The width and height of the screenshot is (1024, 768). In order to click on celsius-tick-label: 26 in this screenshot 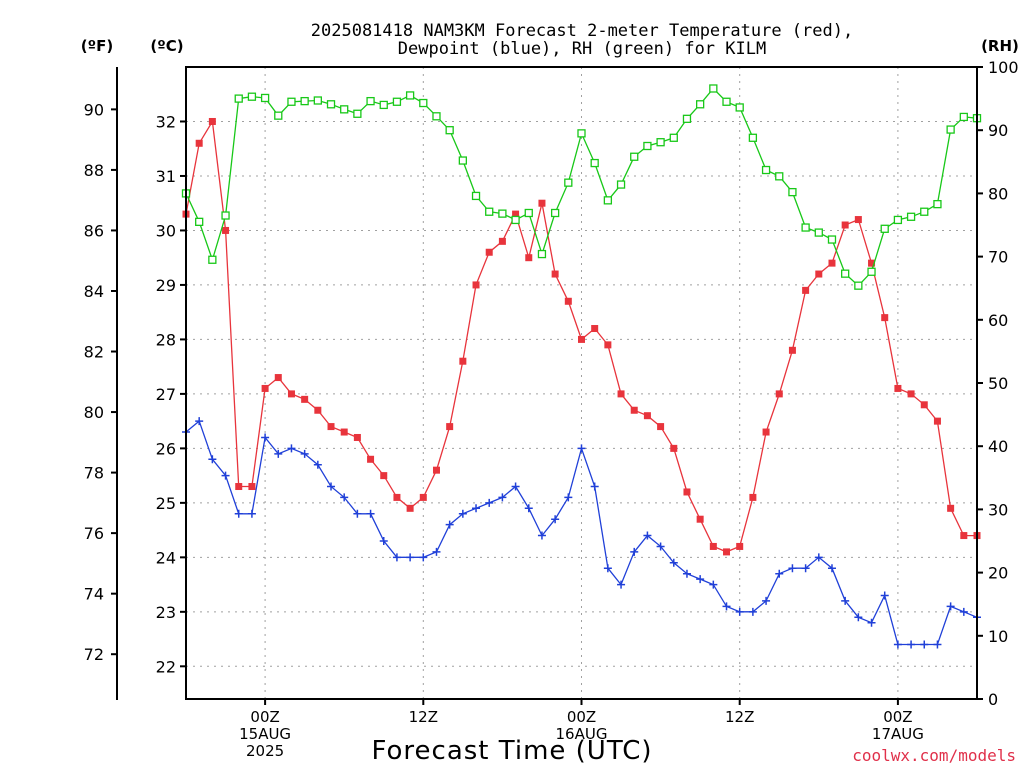, I will do `click(166, 448)`.